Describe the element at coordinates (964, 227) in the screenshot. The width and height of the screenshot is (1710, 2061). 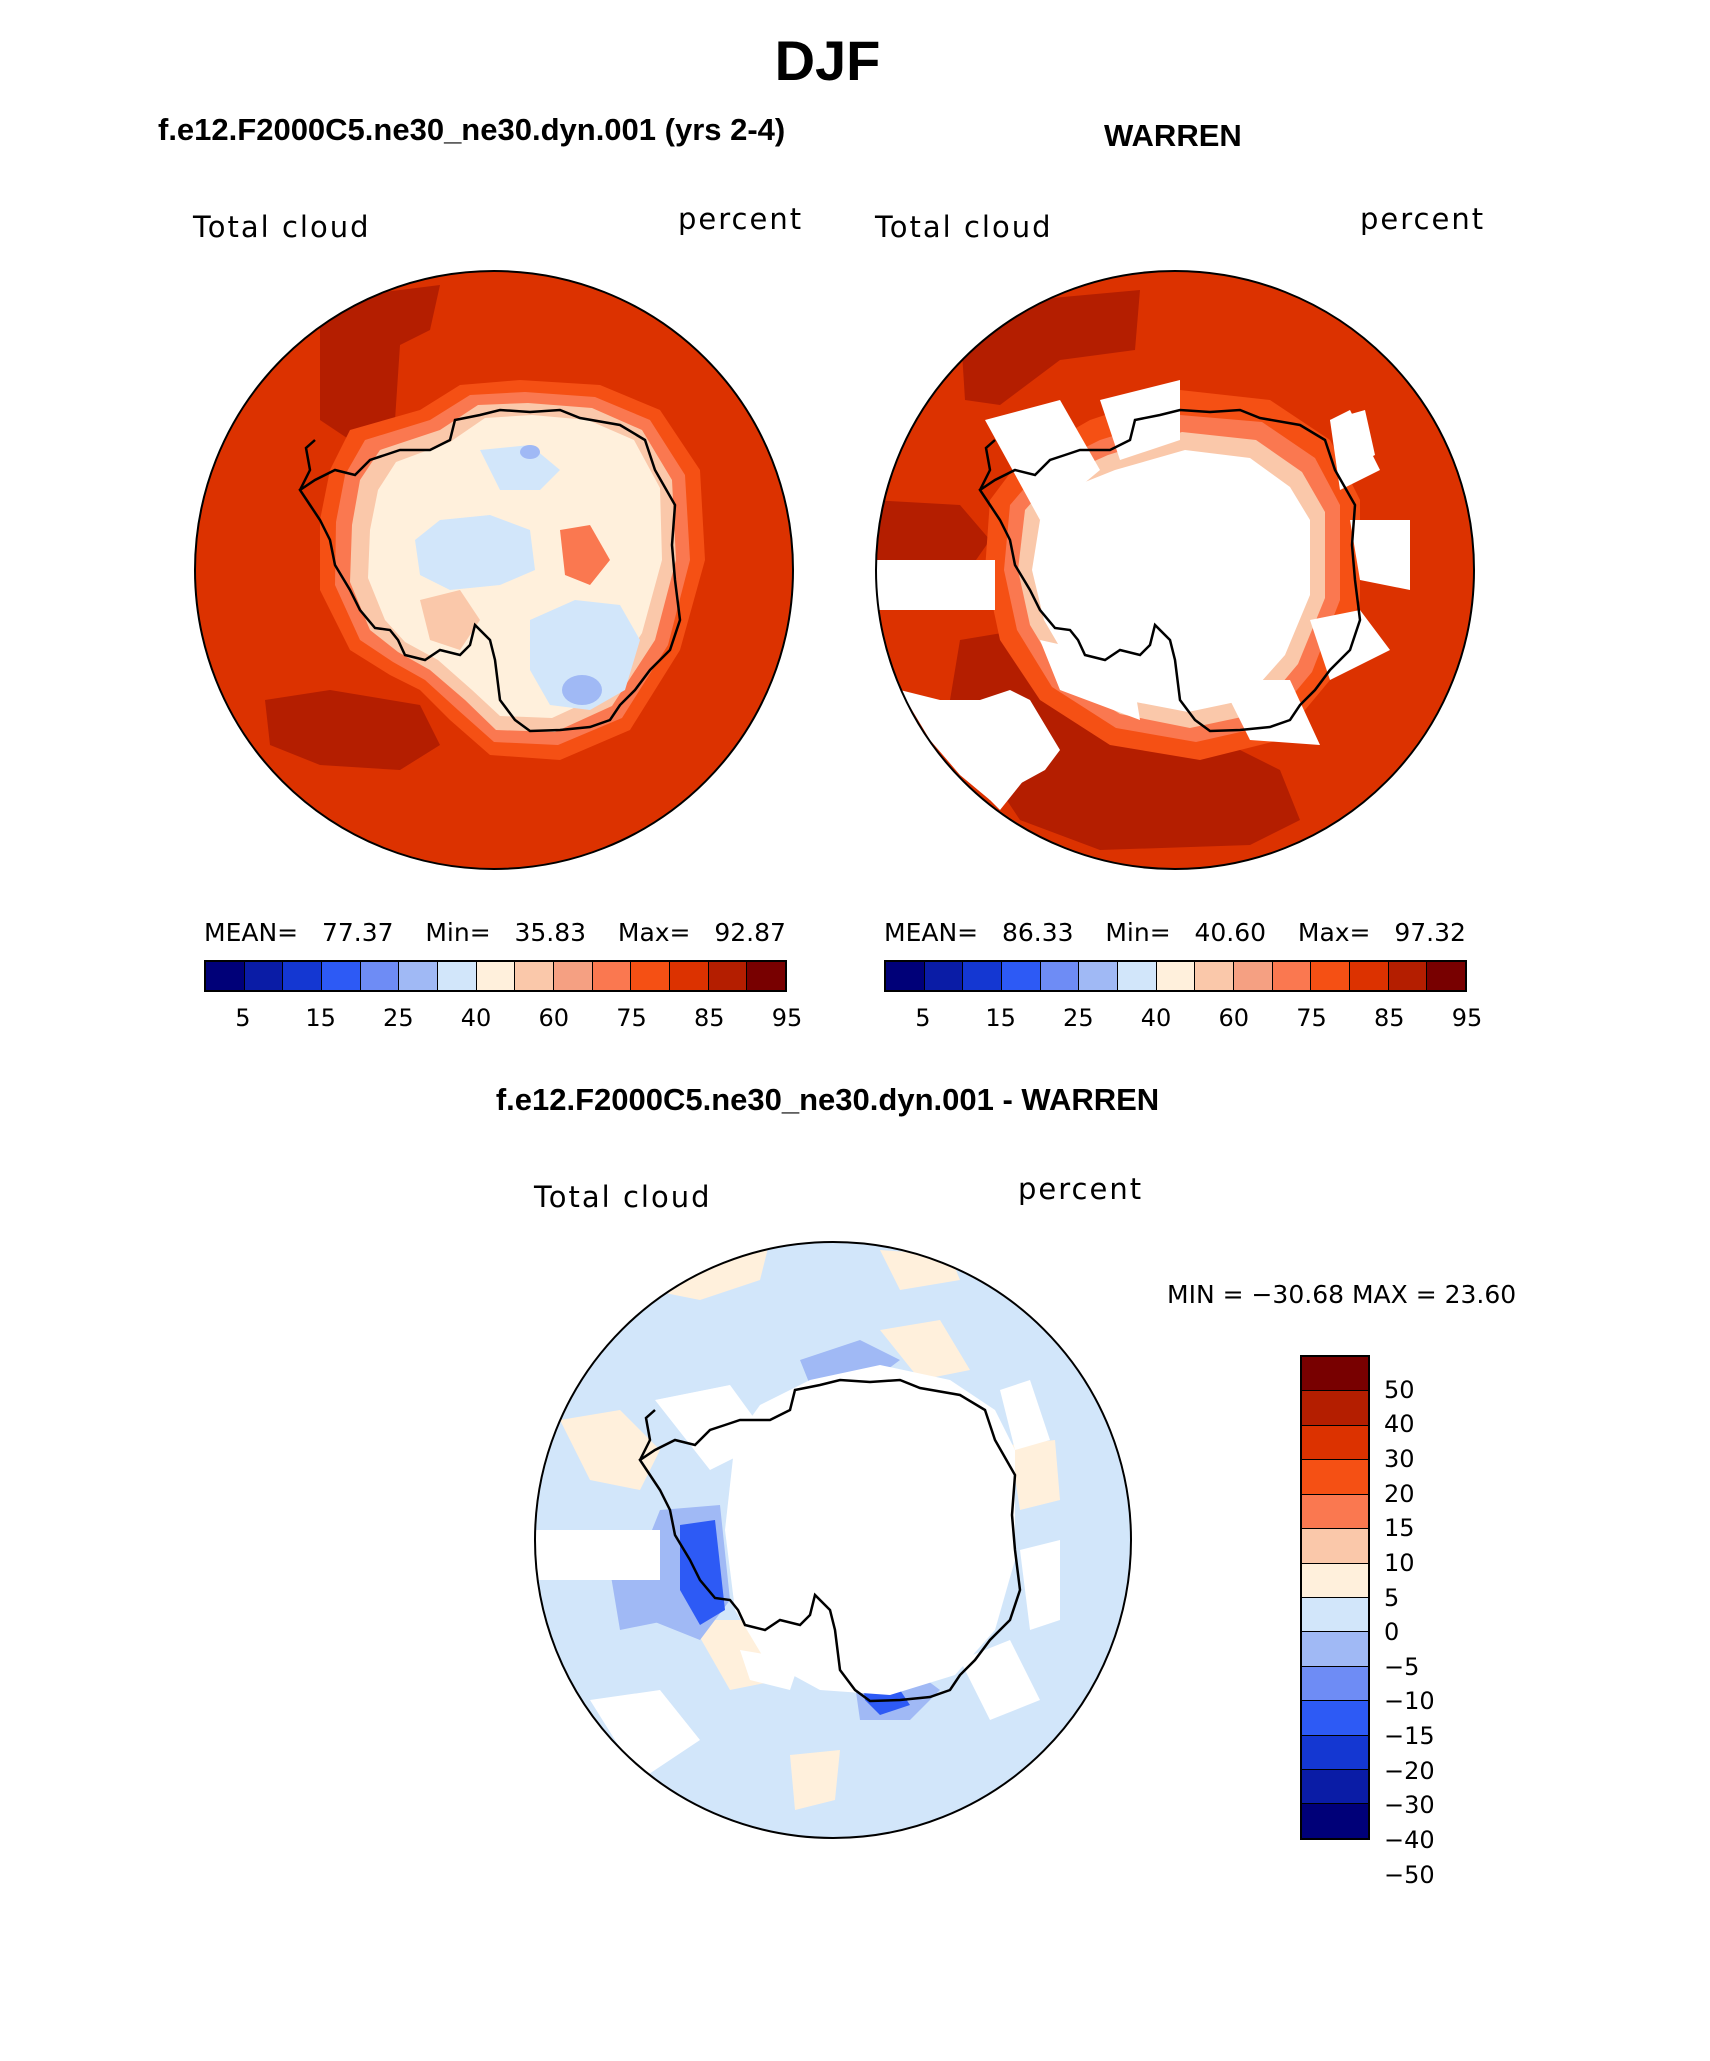
I see `panel2-variable-label: Total cloud` at that location.